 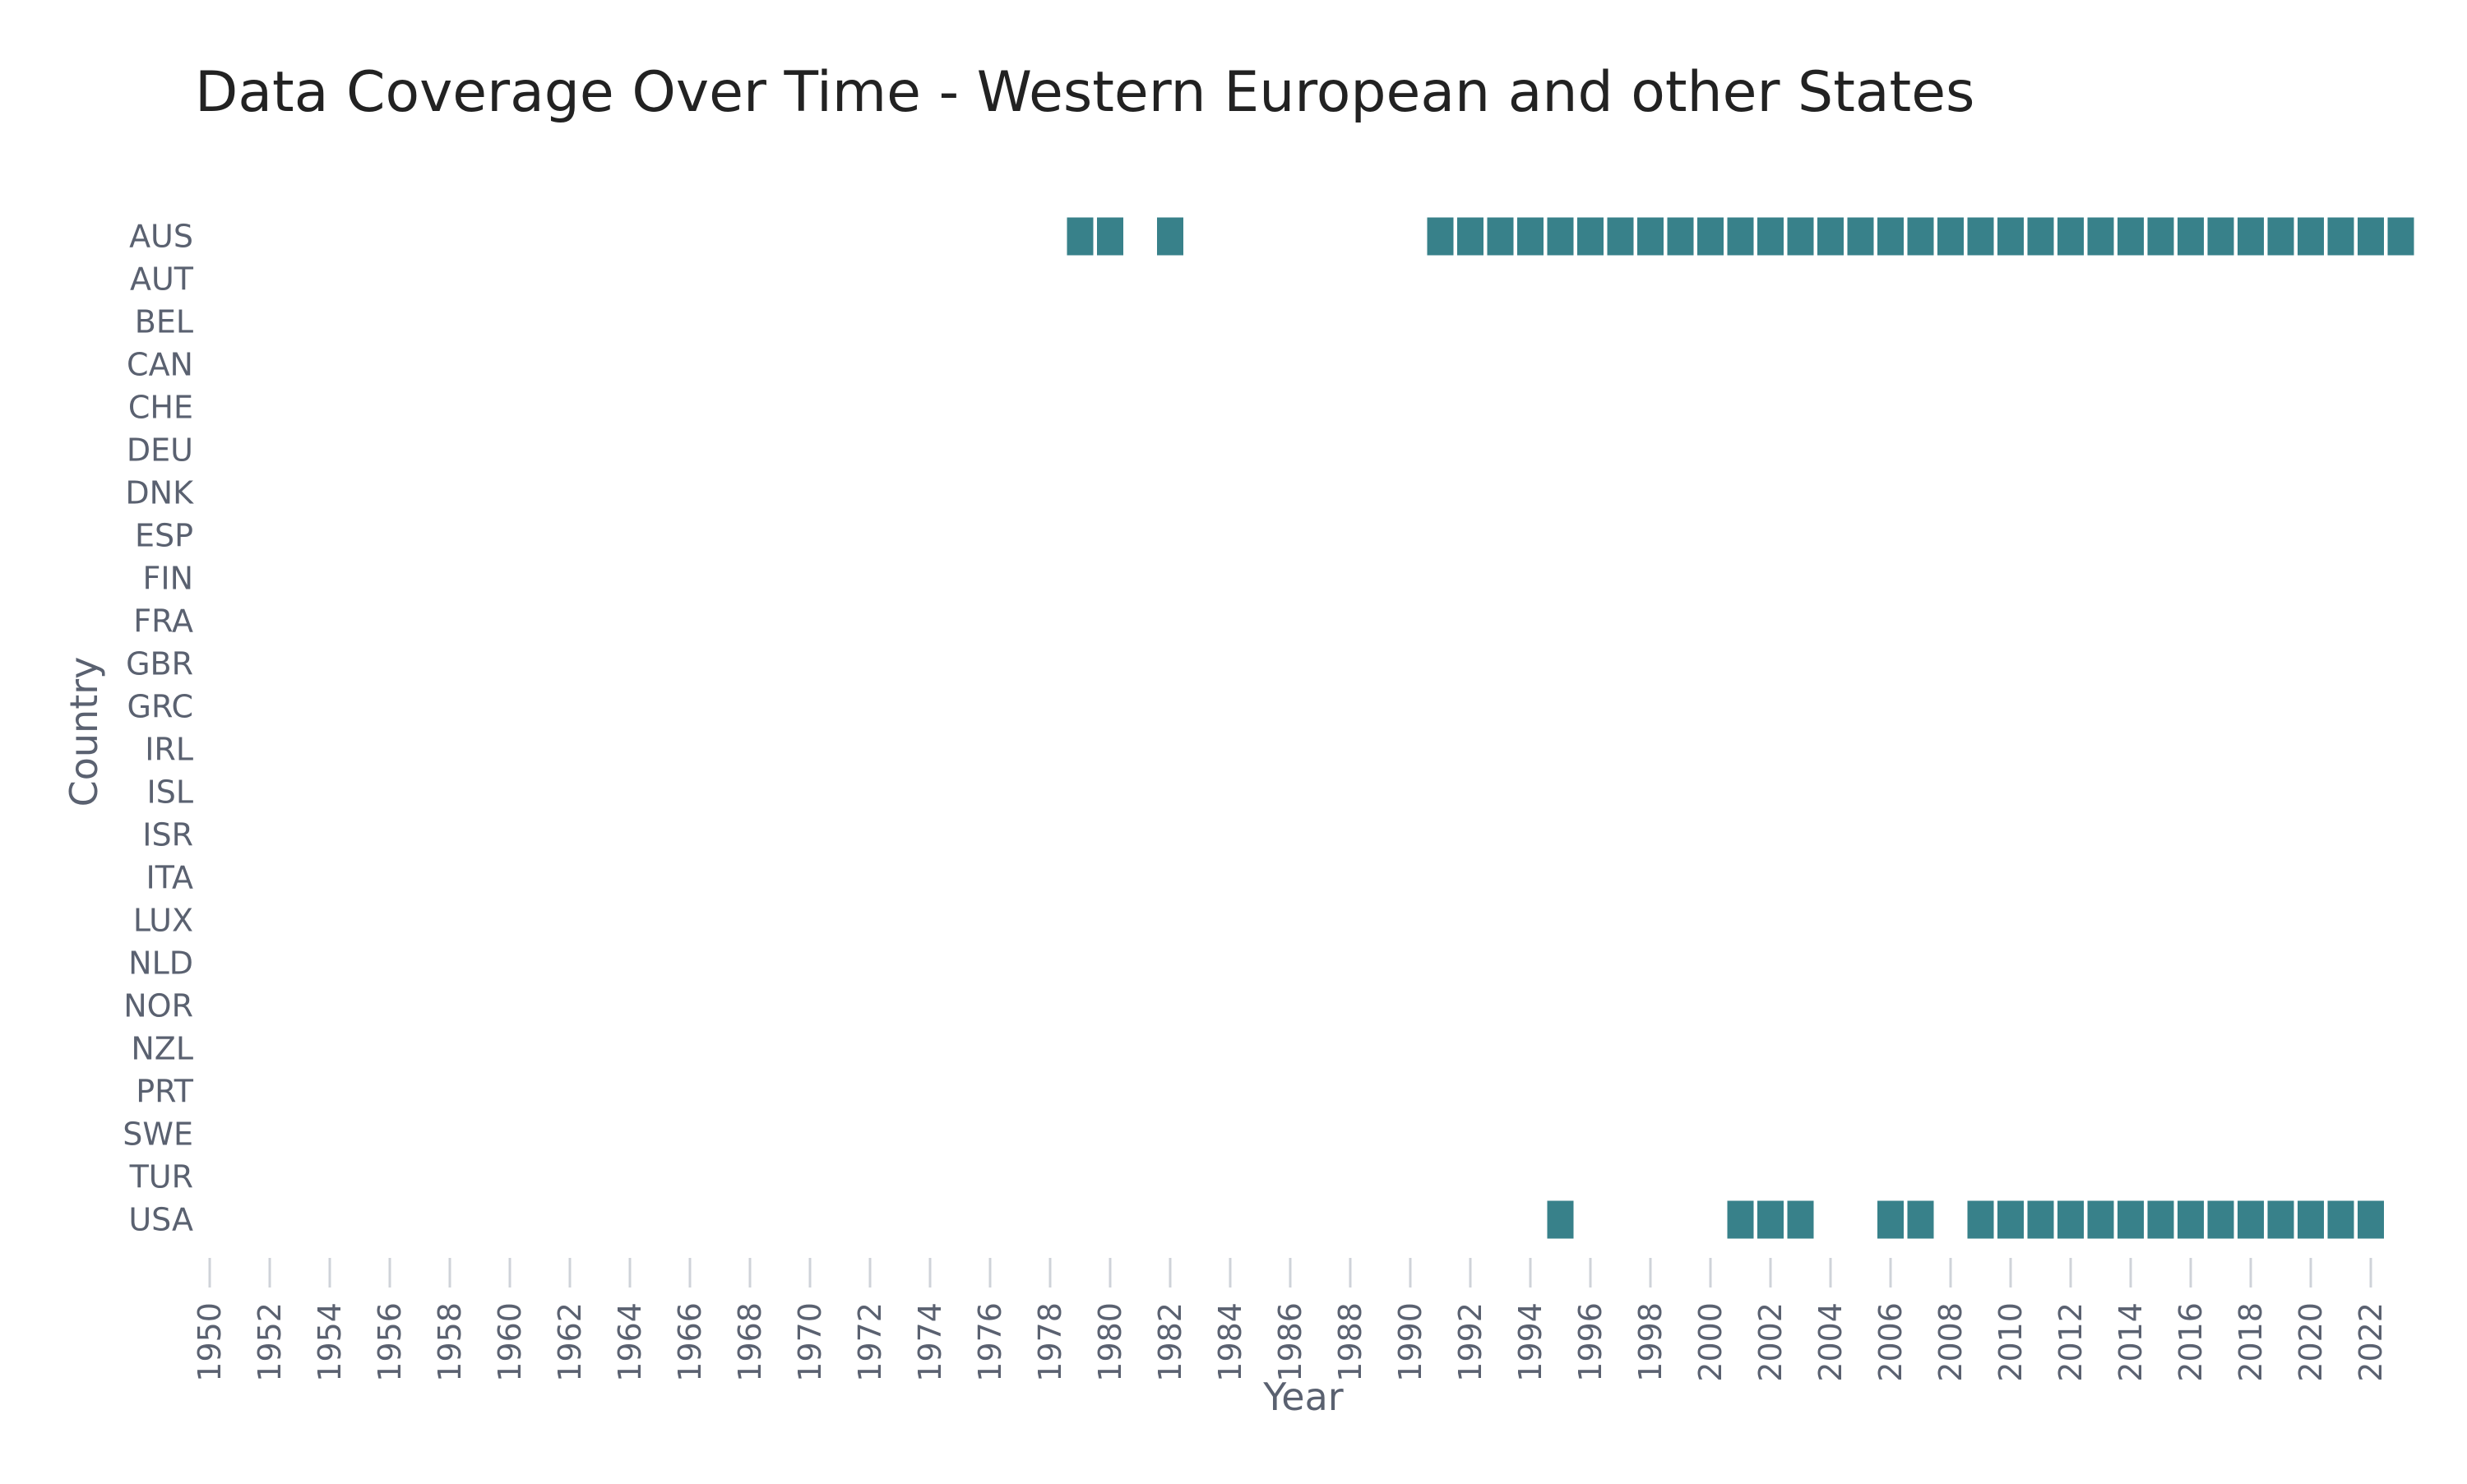 I want to click on x-tick-label-2002: 2002, so click(x=1770, y=1342).